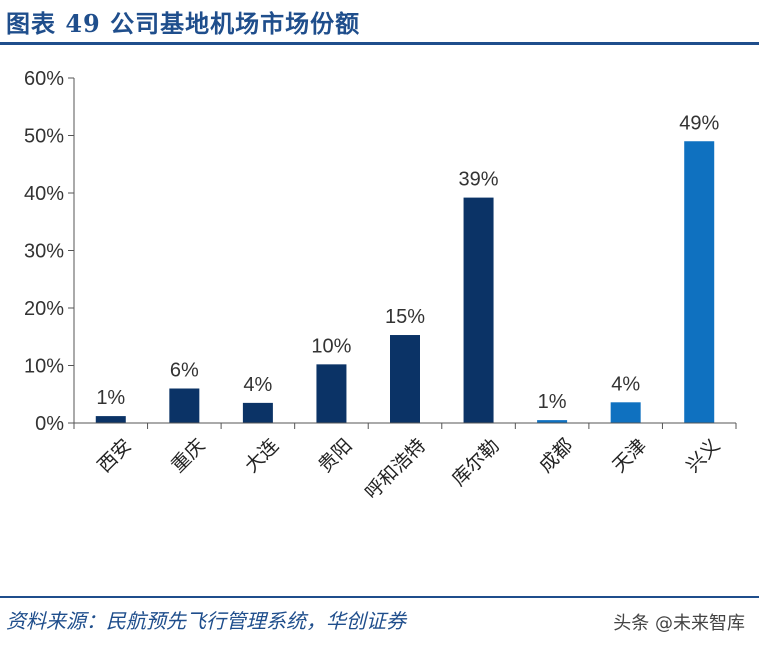 The image size is (759, 647). What do you see at coordinates (379, 597) in the screenshot?
I see `source-divider` at bounding box center [379, 597].